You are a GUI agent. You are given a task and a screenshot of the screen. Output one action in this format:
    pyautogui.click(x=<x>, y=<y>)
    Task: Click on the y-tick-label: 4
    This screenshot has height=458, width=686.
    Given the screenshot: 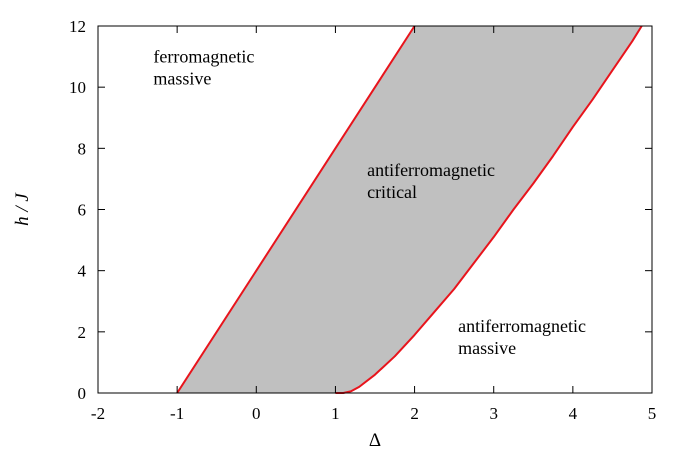 What is the action you would take?
    pyautogui.click(x=82, y=271)
    